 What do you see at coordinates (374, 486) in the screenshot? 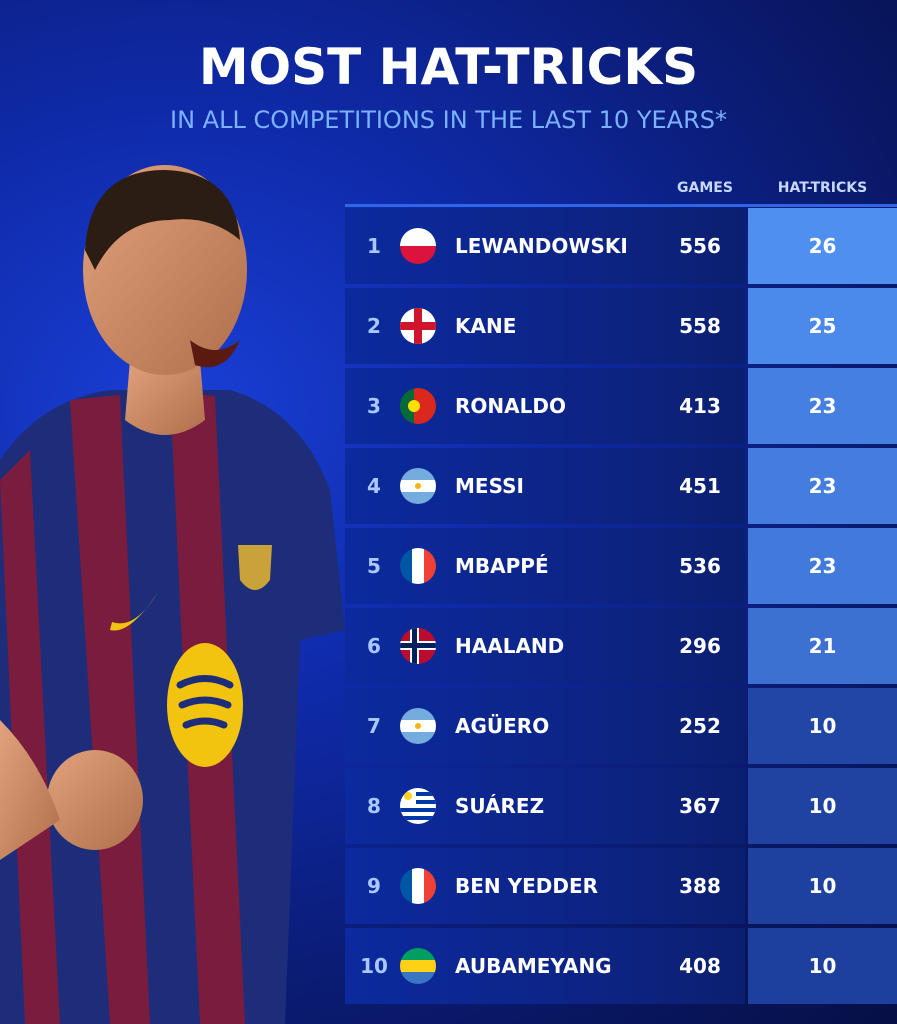
I see `rank-label: 4` at bounding box center [374, 486].